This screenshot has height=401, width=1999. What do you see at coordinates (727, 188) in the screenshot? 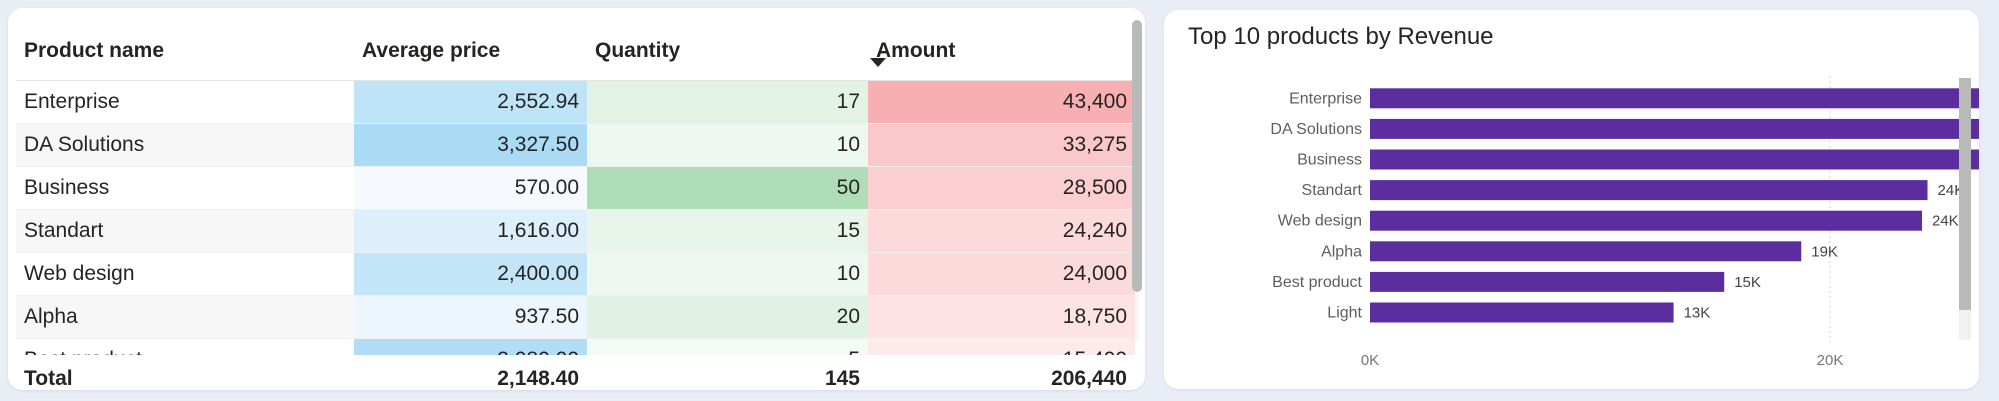
I see `quantity-cell: 50` at bounding box center [727, 188].